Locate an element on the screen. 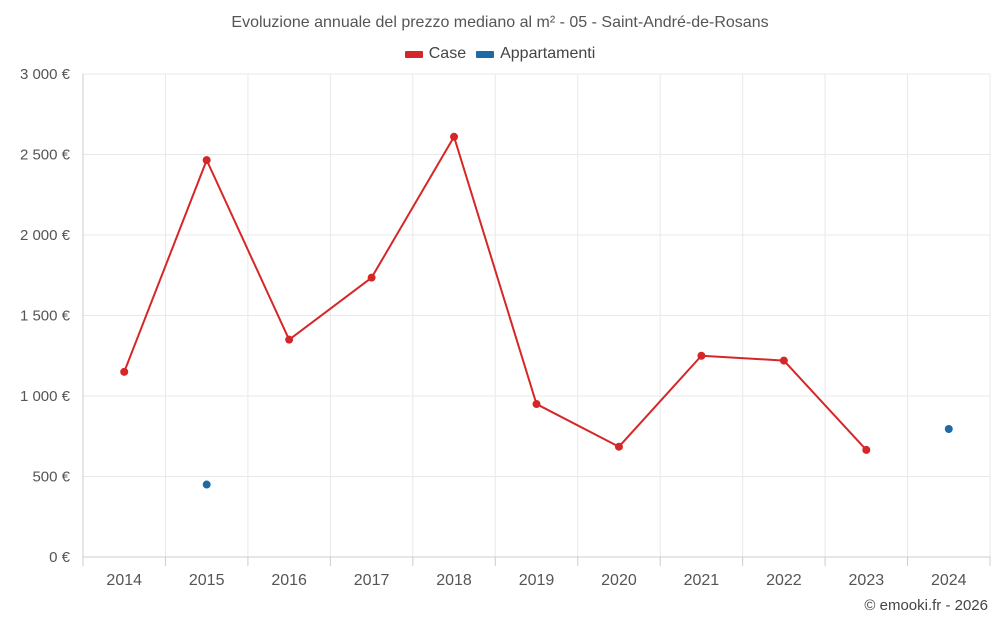 This screenshot has width=1000, height=625. legend-label-appartamenti: Appartamenti is located at coordinates (548, 53).